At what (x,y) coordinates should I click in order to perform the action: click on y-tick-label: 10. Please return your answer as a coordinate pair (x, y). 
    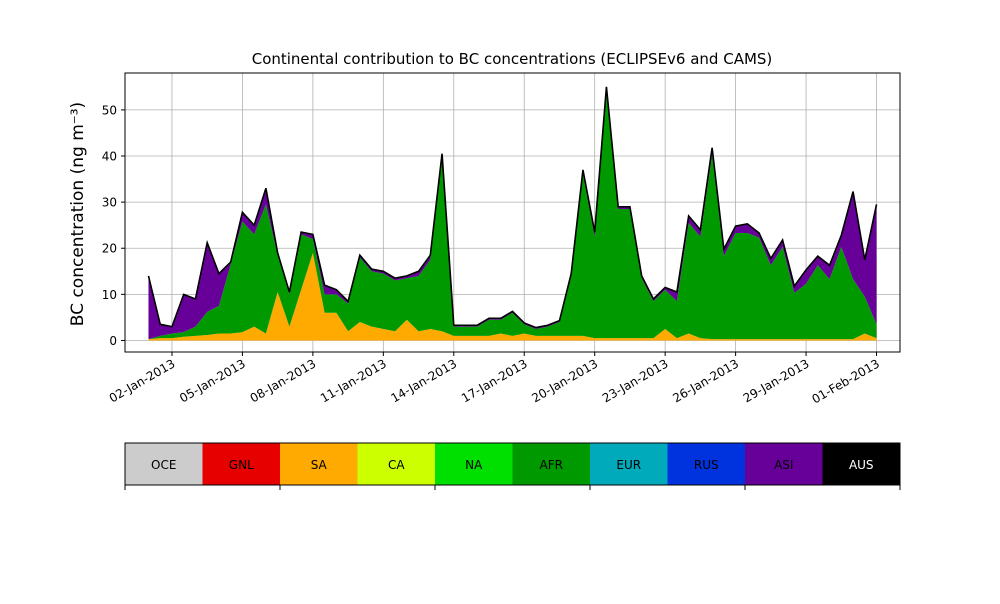
    Looking at the image, I should click on (109, 295).